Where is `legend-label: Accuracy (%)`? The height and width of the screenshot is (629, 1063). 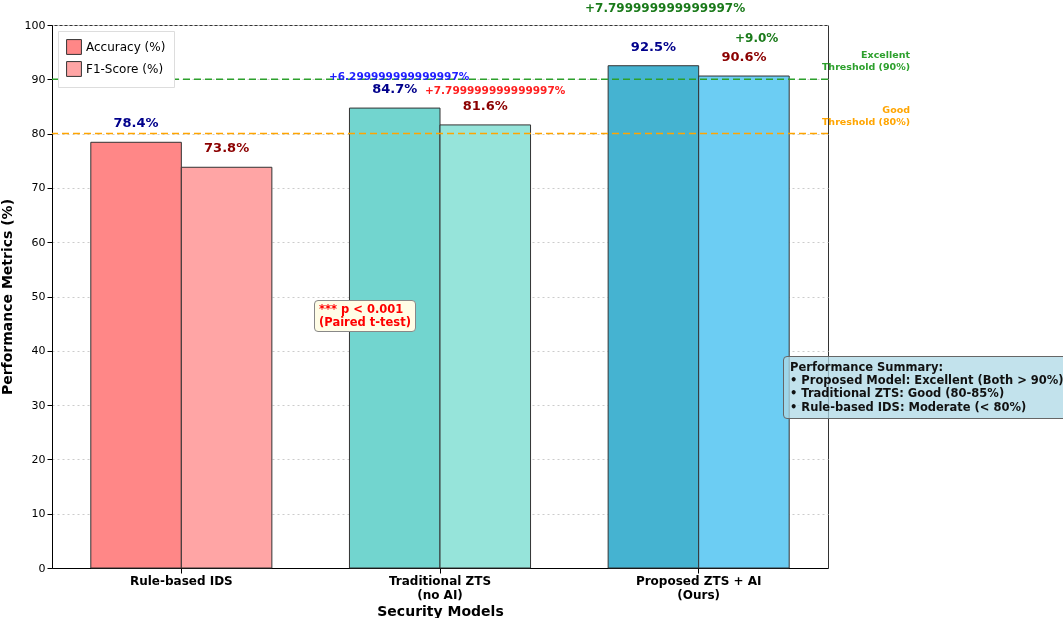
legend-label: Accuracy (%) is located at coordinates (126, 47).